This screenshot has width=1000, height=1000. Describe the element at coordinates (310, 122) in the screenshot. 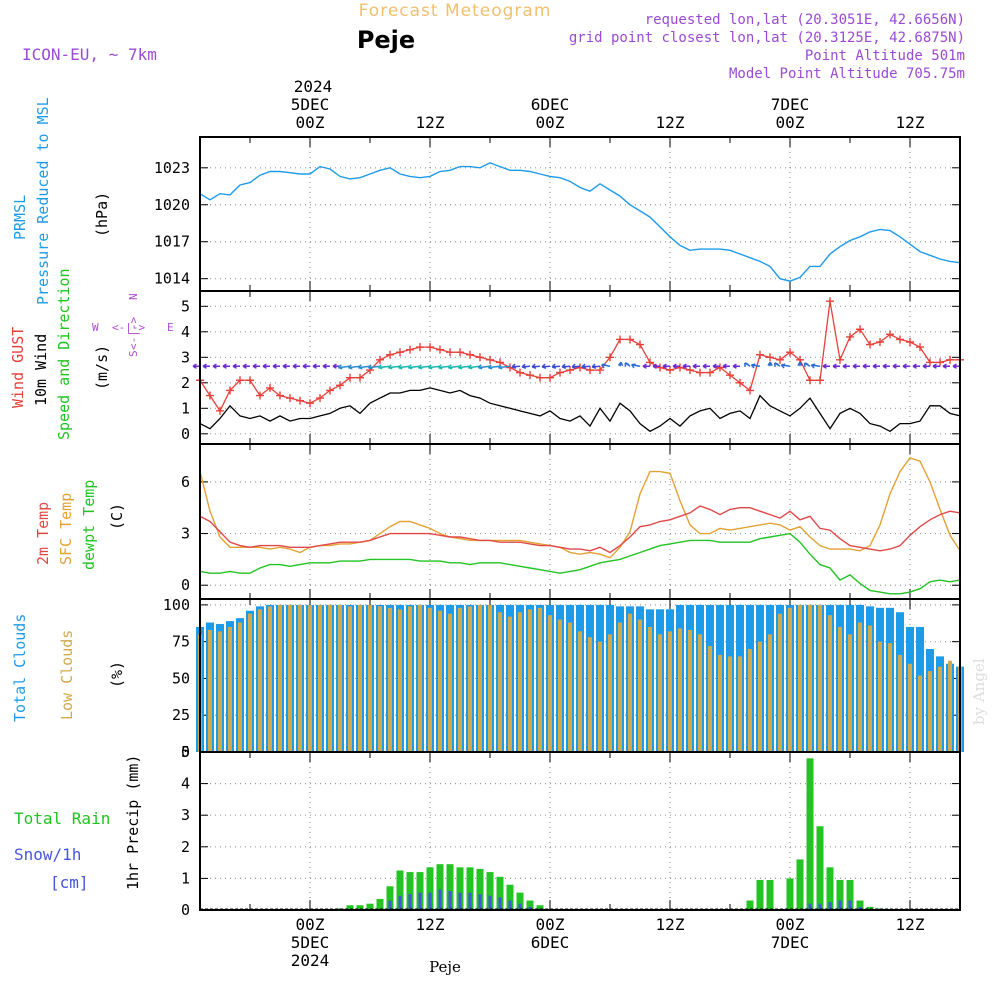

I see `time-top-label: 00Z` at that location.